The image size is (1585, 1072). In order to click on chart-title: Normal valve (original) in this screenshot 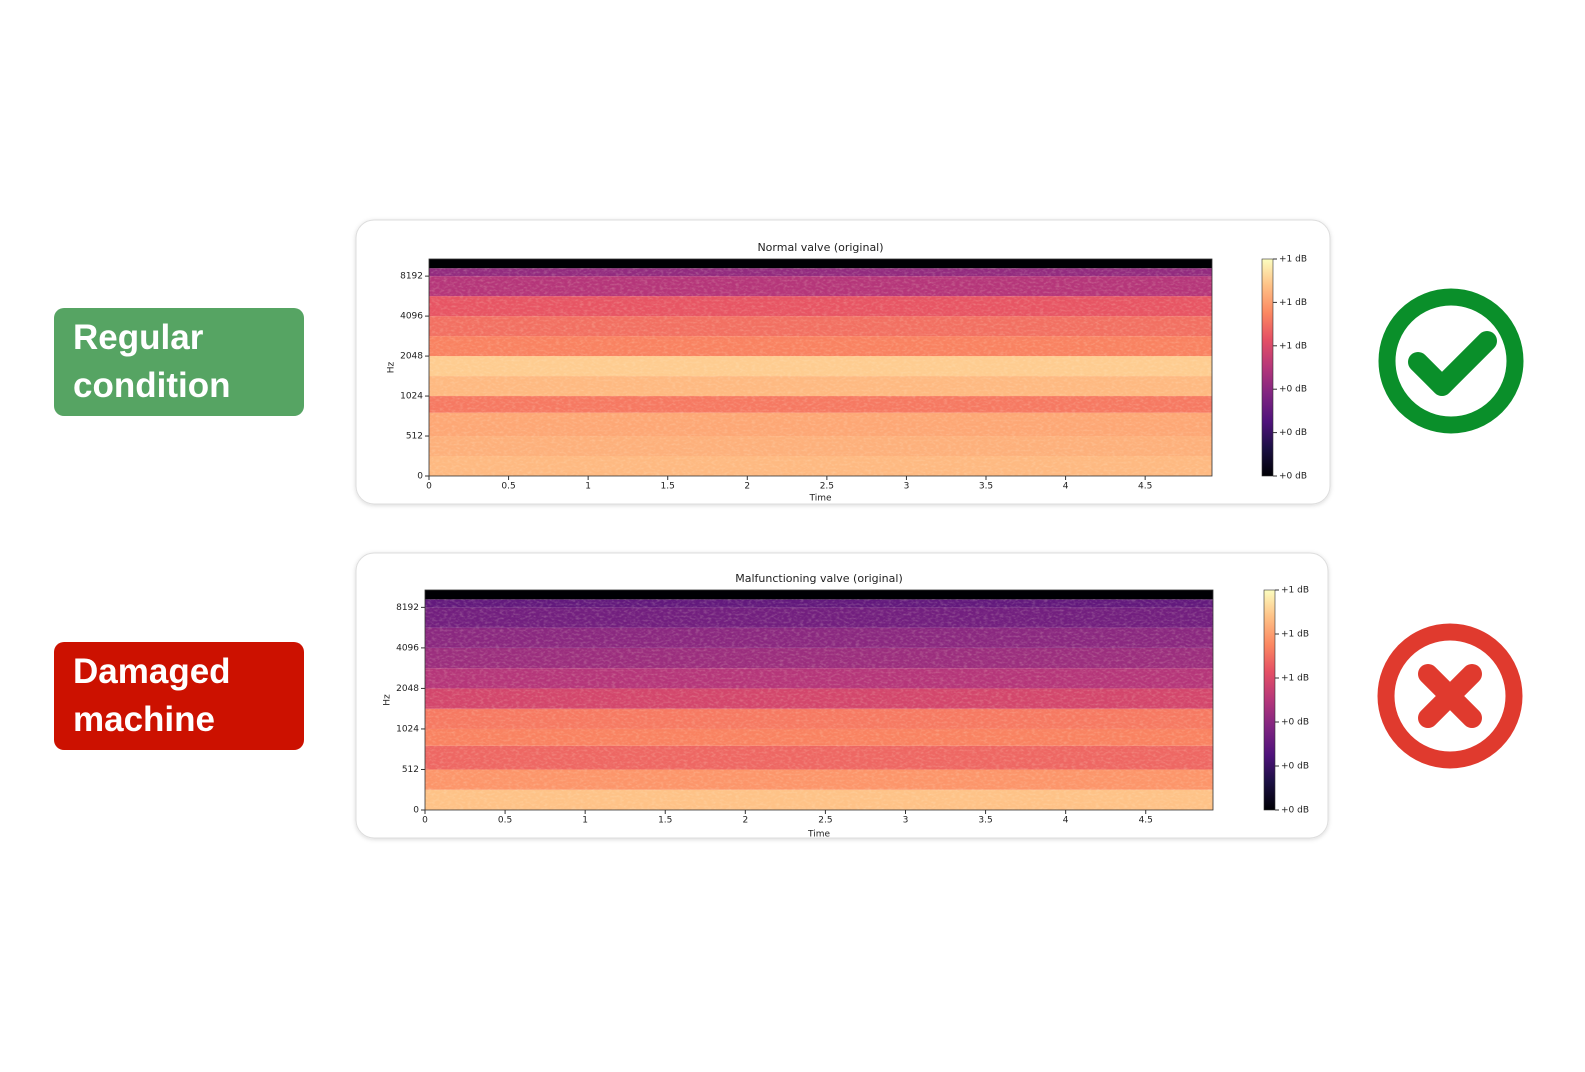, I will do `click(820, 247)`.